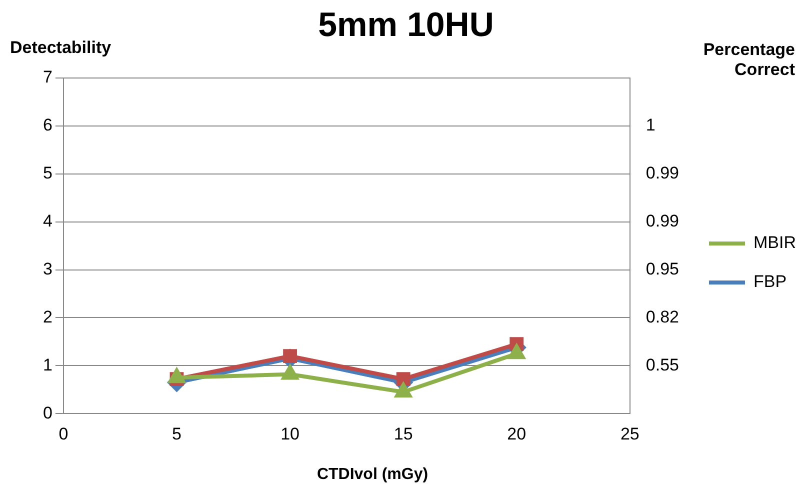  Describe the element at coordinates (47, 77) in the screenshot. I see `y-tick-label: 7` at that location.